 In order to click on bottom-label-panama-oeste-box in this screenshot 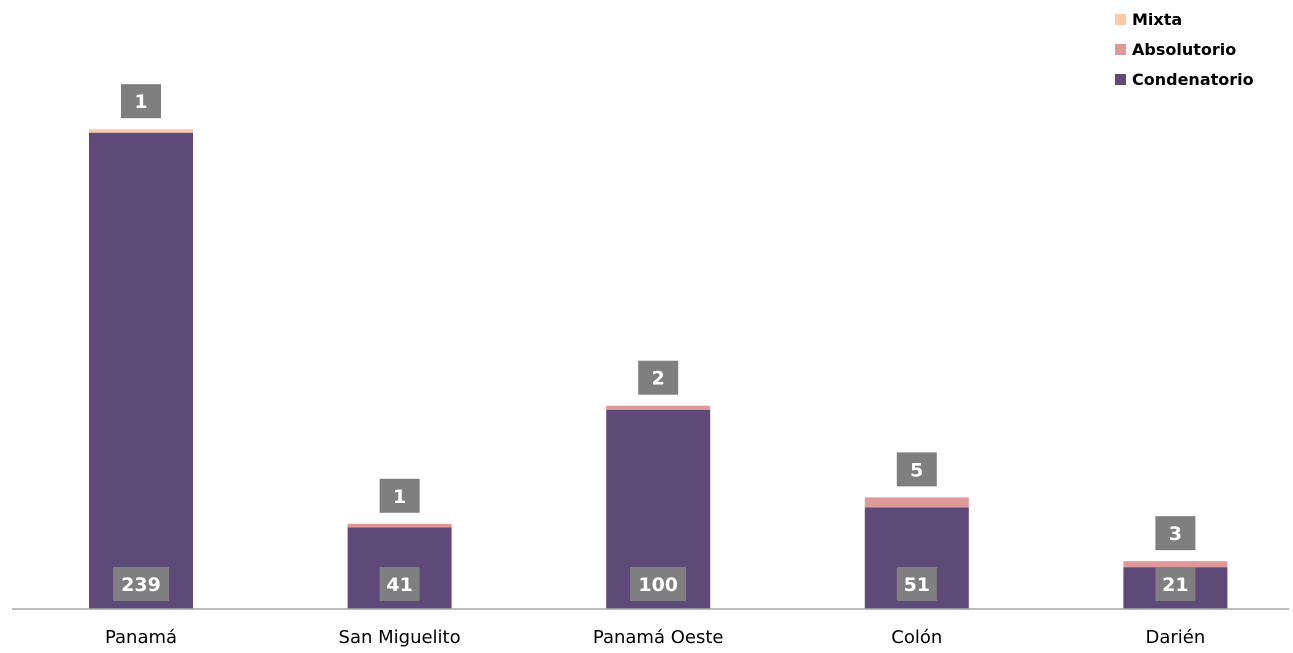, I will do `click(658, 584)`.